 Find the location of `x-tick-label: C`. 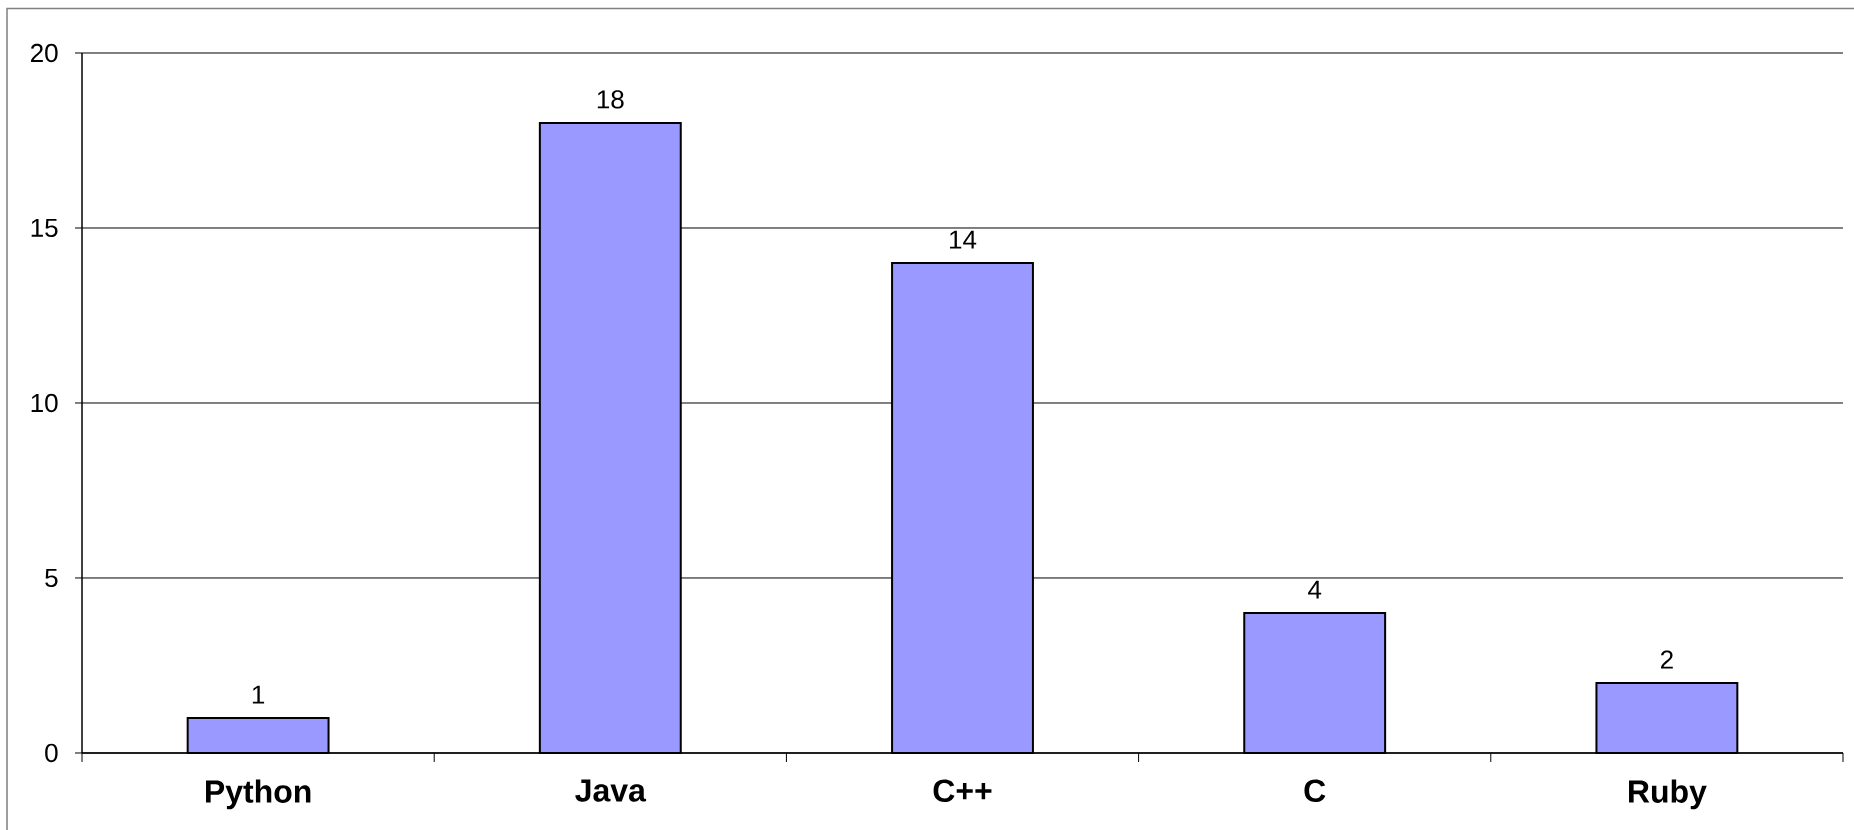

x-tick-label: C is located at coordinates (1315, 791).